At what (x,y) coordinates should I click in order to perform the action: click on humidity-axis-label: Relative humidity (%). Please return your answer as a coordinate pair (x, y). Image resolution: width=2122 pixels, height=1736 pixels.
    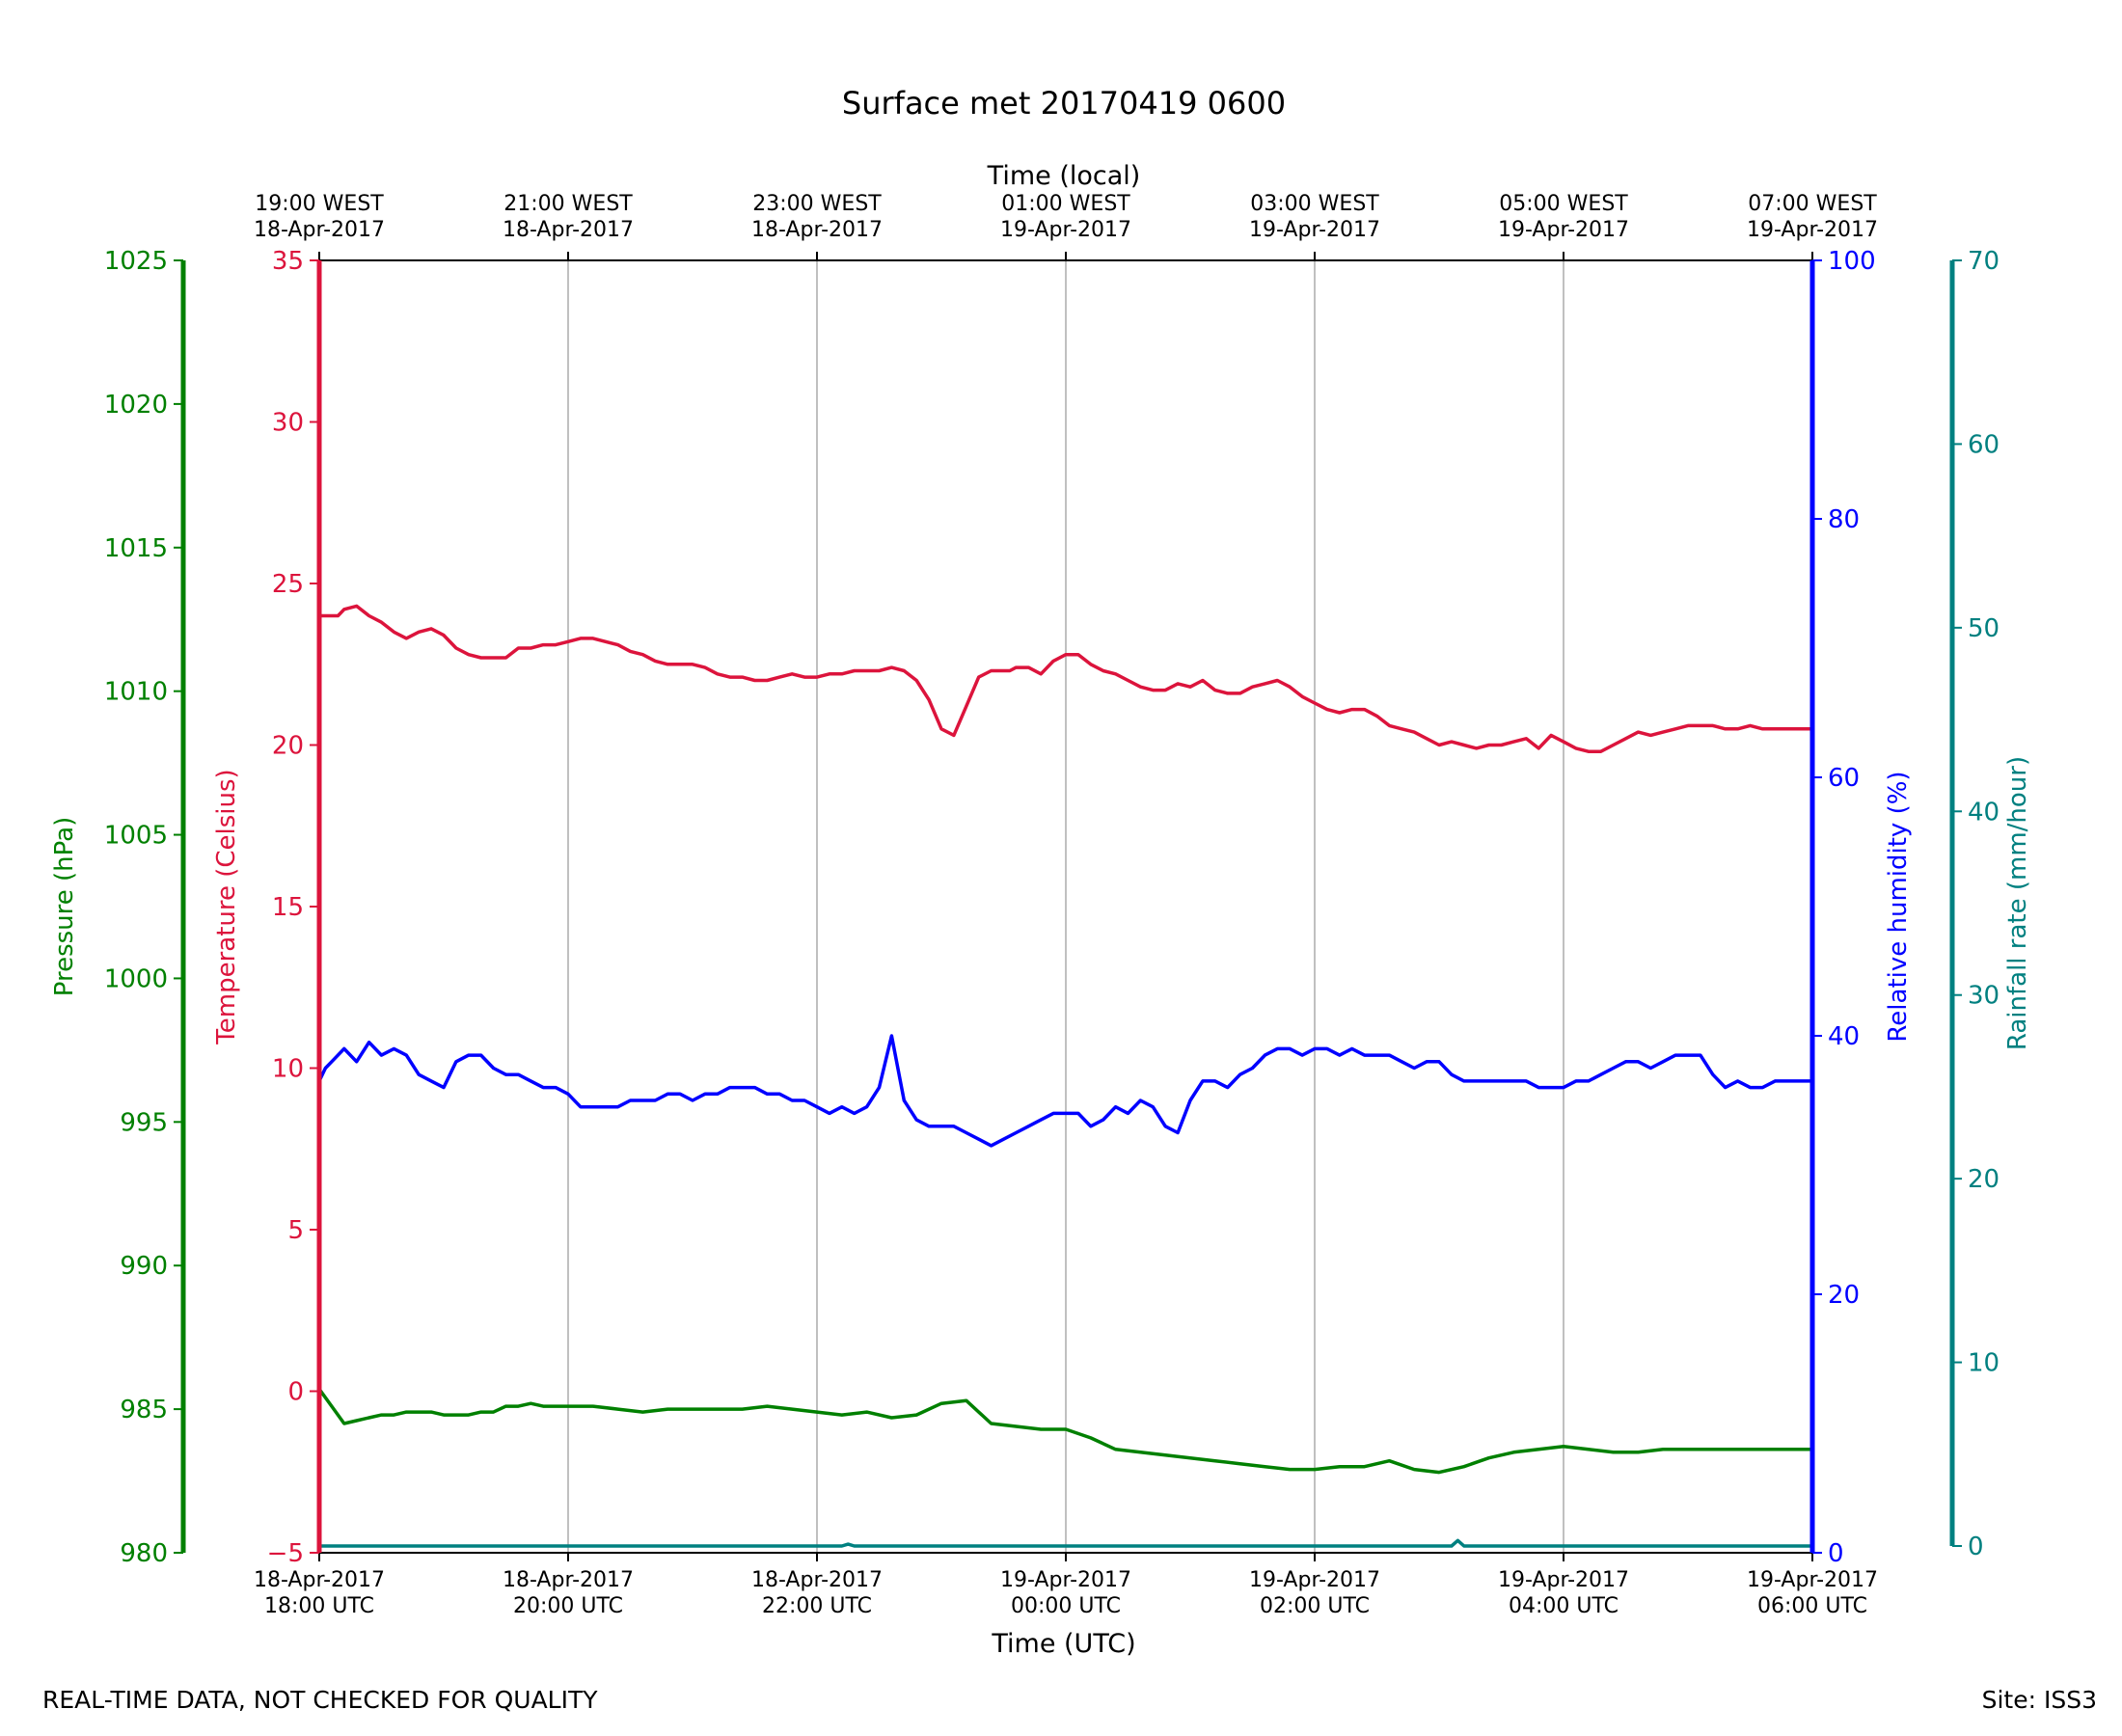
    Looking at the image, I should click on (1899, 907).